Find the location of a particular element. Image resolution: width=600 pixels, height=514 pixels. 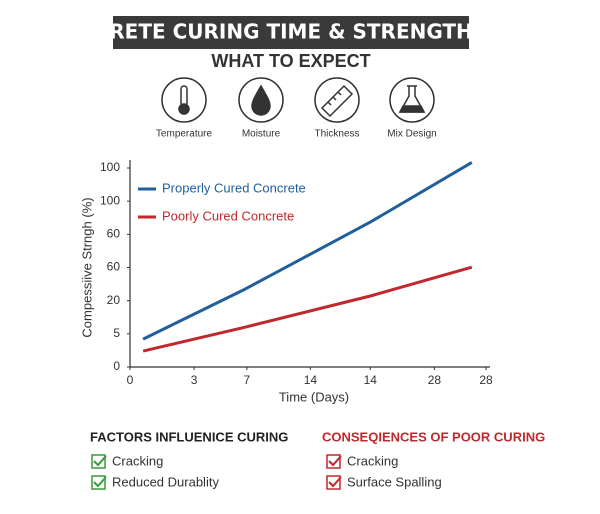

x-axis-label: Time (Days) is located at coordinates (314, 396).